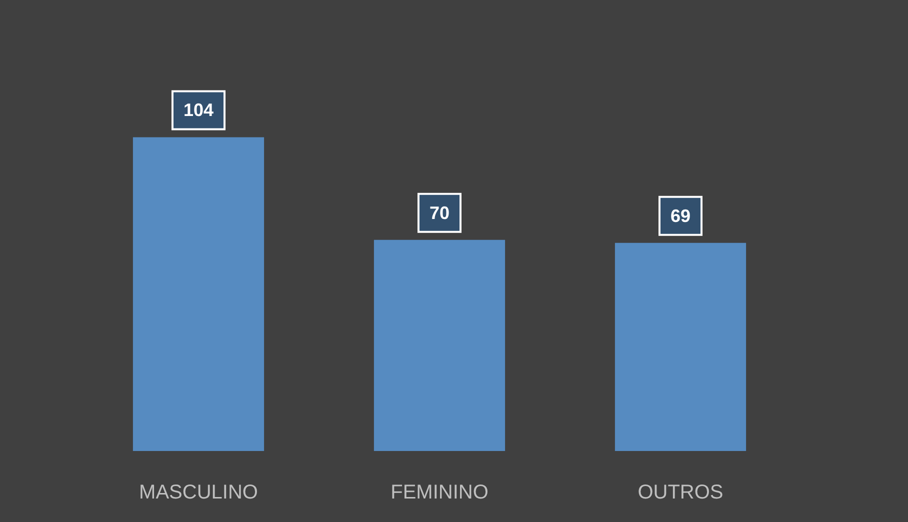 The height and width of the screenshot is (522, 908). What do you see at coordinates (198, 493) in the screenshot?
I see `x-tick-label: MASCULINO` at bounding box center [198, 493].